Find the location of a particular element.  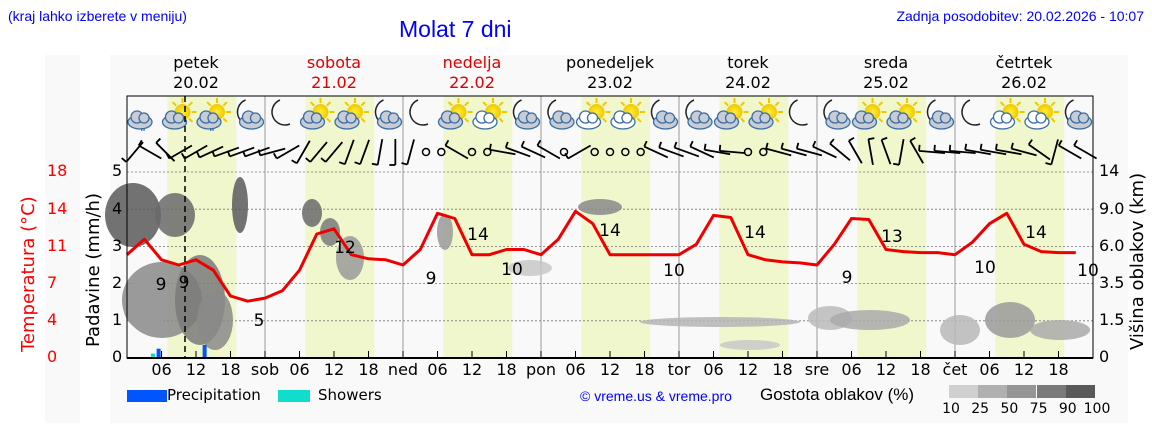

cloud-density-scale-label: 90 is located at coordinates (1067, 409).